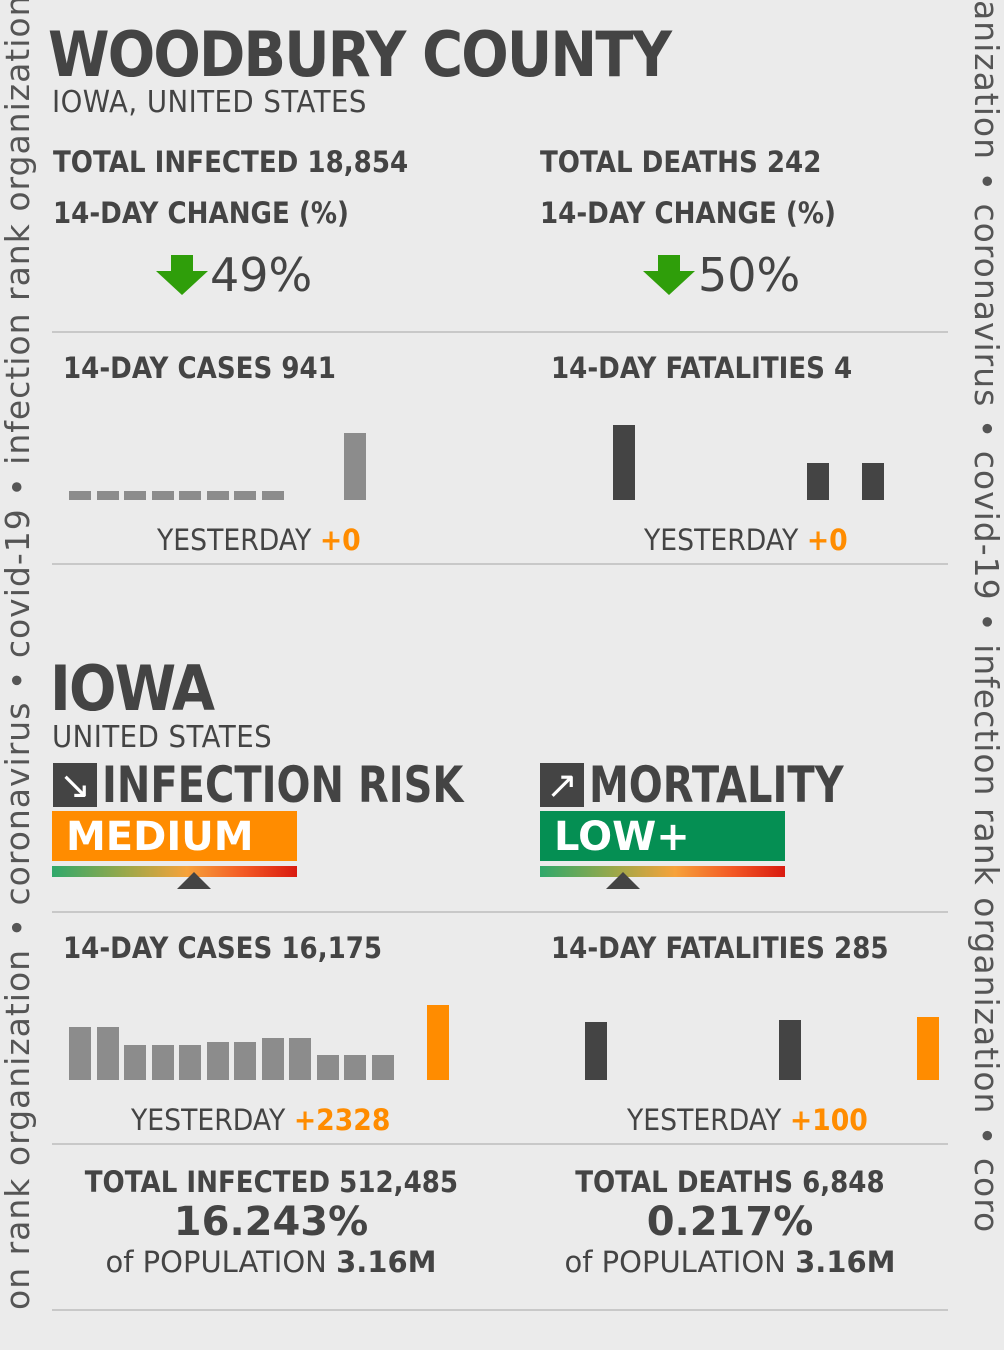 The width and height of the screenshot is (1004, 1350). What do you see at coordinates (342, 1120) in the screenshot?
I see `yesterday-value: +2328` at bounding box center [342, 1120].